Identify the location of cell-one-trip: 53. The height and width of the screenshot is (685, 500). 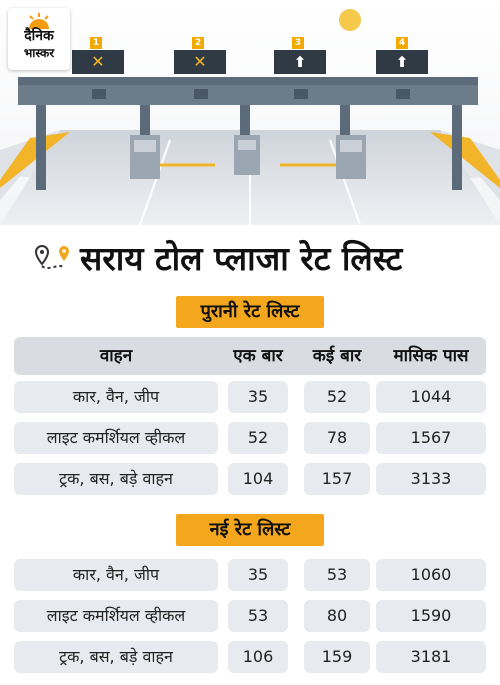
(258, 616).